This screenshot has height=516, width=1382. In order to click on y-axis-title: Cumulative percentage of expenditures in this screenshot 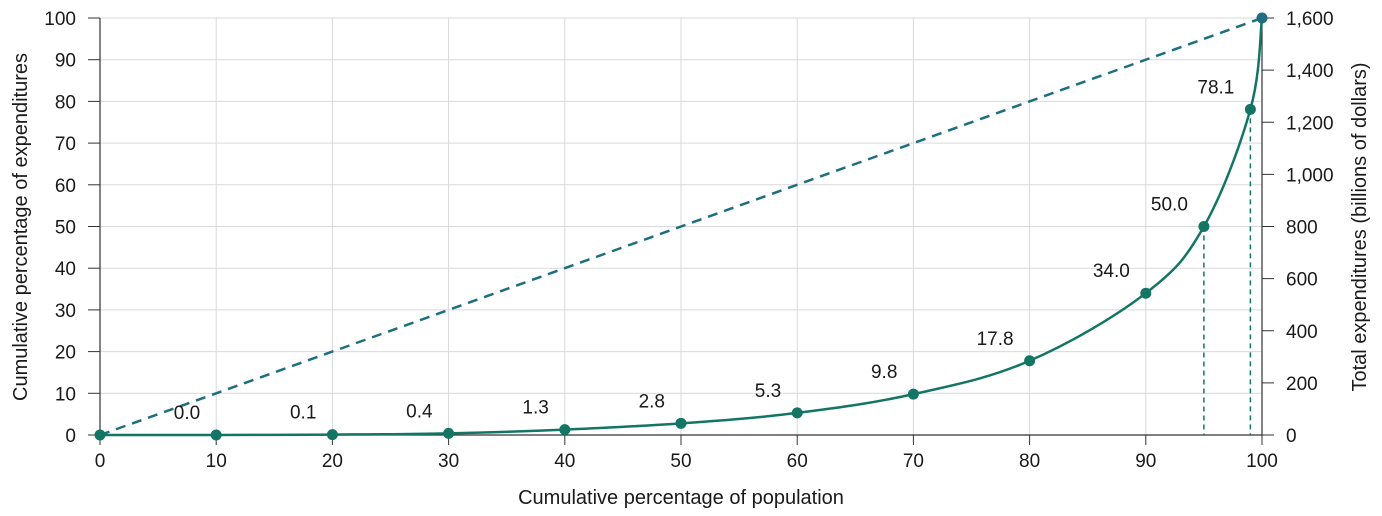, I will do `click(21, 227)`.